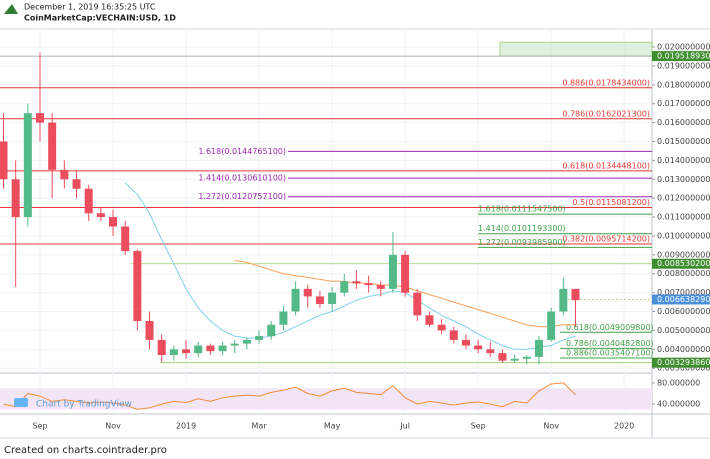 The image size is (710, 459). Describe the element at coordinates (85, 450) in the screenshot. I see `footer: Created on charts.cointrader.pro` at that location.